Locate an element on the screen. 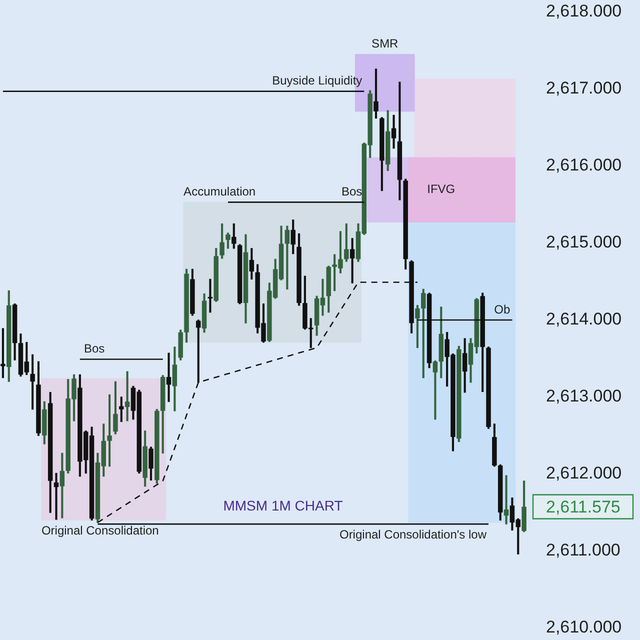  y-tick-label: 2,616.000 is located at coordinates (584, 165).